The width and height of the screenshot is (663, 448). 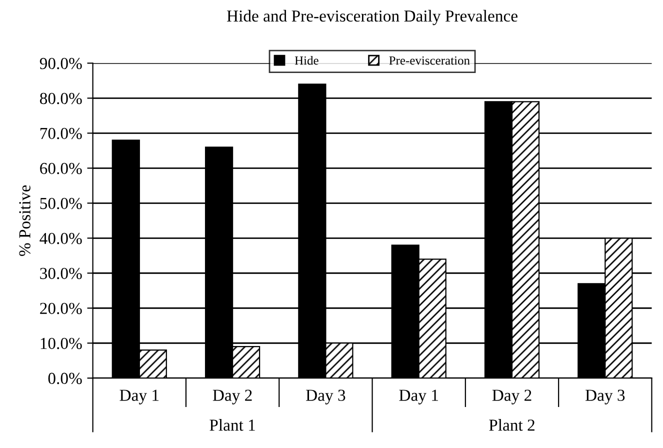 I want to click on y-tick-label: 90.0%, so click(x=61, y=64).